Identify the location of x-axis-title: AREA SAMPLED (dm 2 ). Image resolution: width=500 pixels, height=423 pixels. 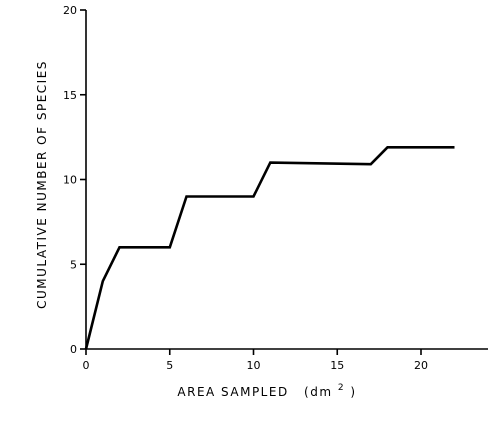
(266, 389).